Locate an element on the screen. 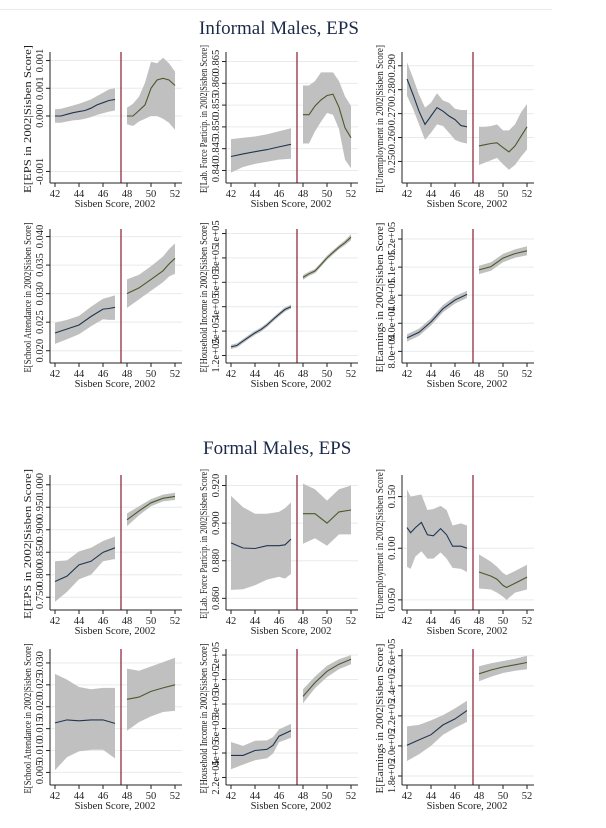 Image resolution: width=606 pixels, height=828 pixels. y-tick-label: 2.2e+05 is located at coordinates (392, 716).